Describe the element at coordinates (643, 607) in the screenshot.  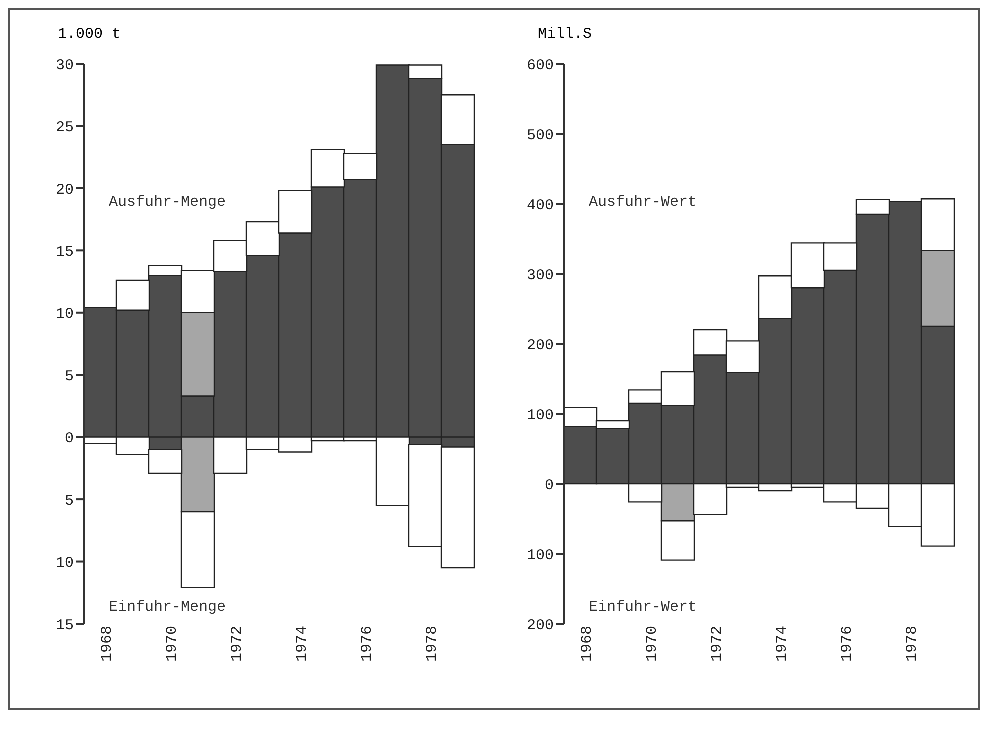
I see `annotation: Einfuhr-Wert` at that location.